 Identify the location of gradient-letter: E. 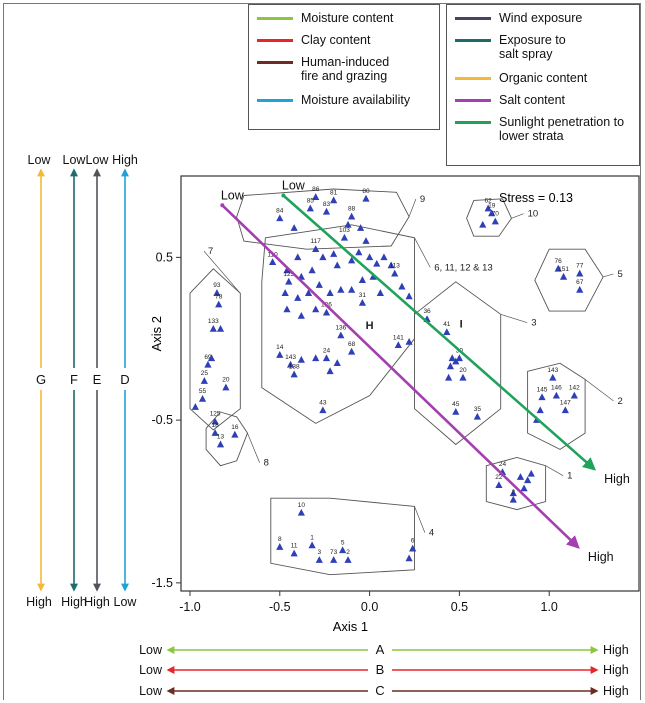
(97, 379).